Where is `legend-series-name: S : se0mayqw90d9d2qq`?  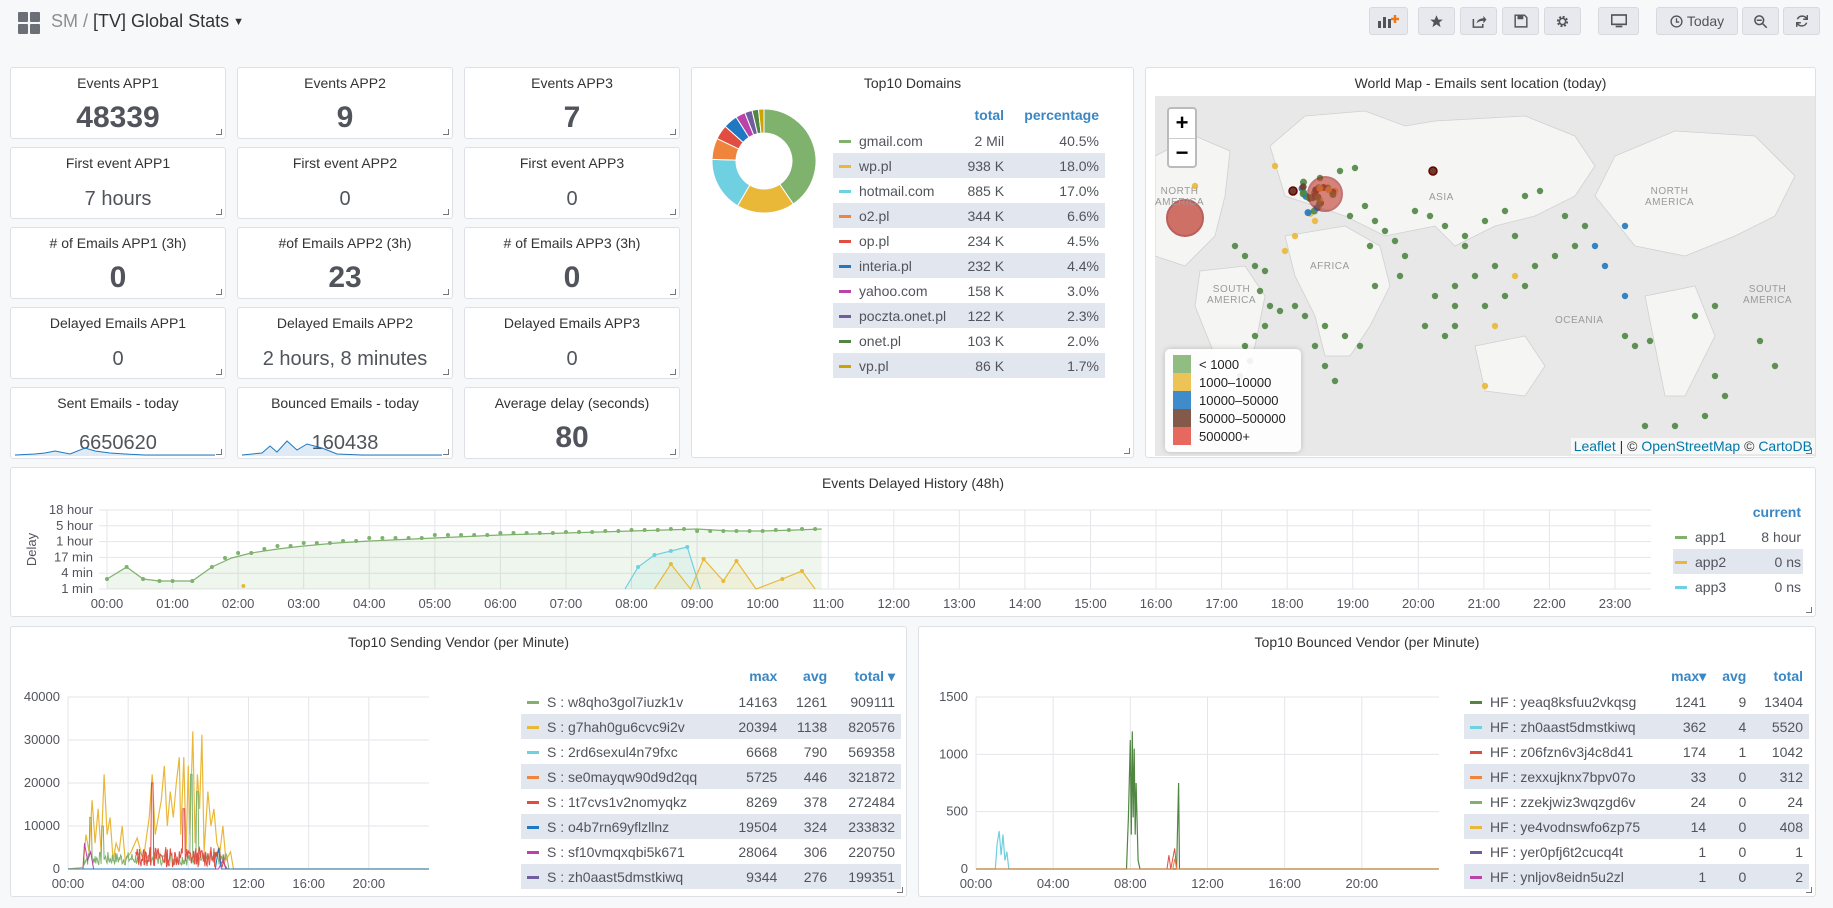
legend-series-name: S : se0mayqw90d9d2qq is located at coordinates (623, 776).